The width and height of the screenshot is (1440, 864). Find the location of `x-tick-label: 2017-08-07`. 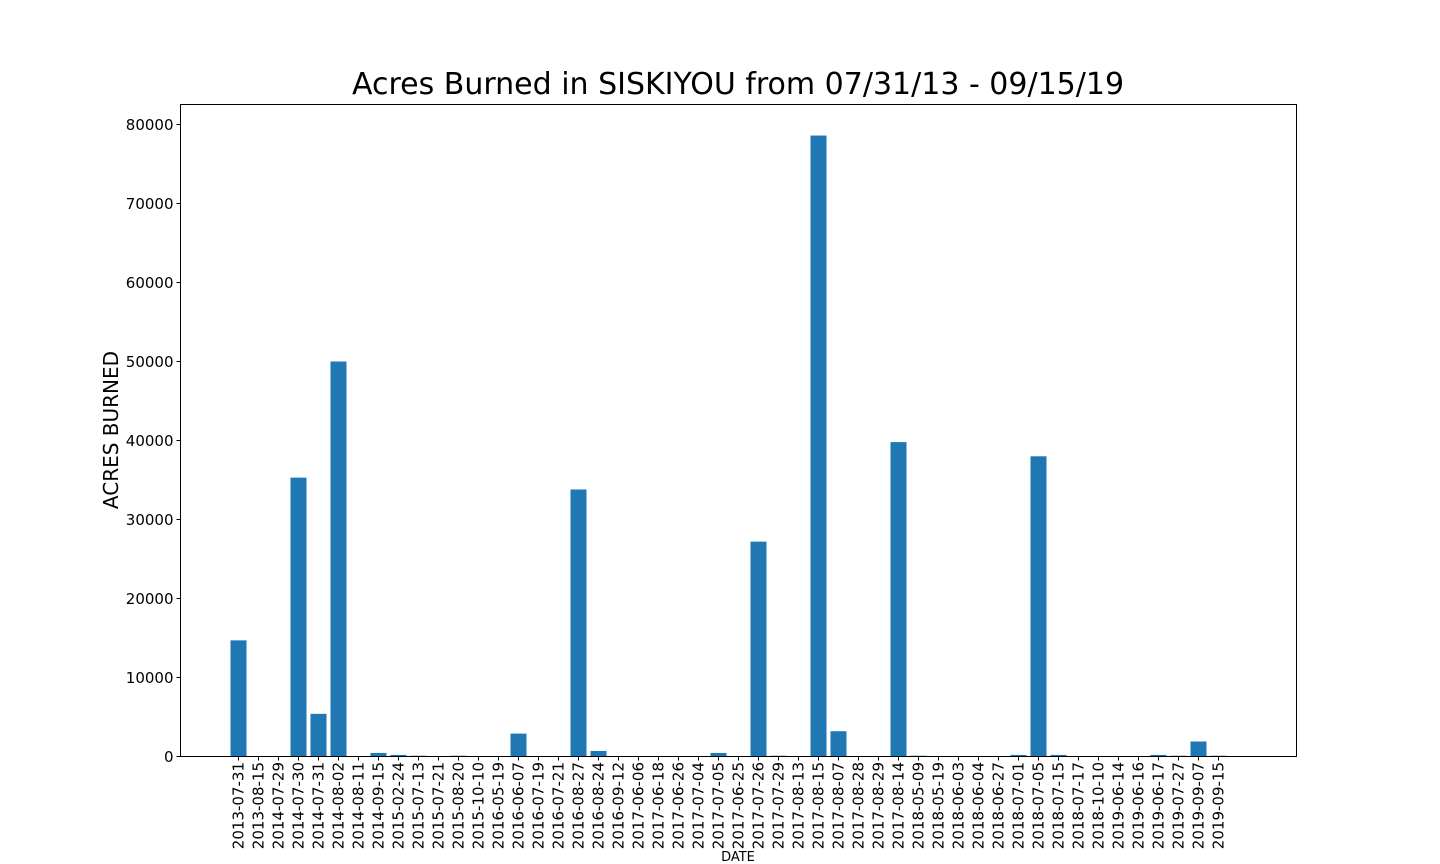

x-tick-label: 2017-08-07 is located at coordinates (839, 805).